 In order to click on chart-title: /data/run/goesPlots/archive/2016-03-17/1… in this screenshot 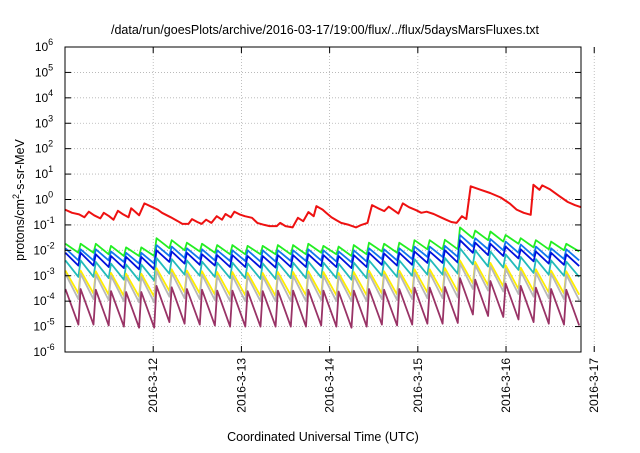, I will do `click(325, 30)`.